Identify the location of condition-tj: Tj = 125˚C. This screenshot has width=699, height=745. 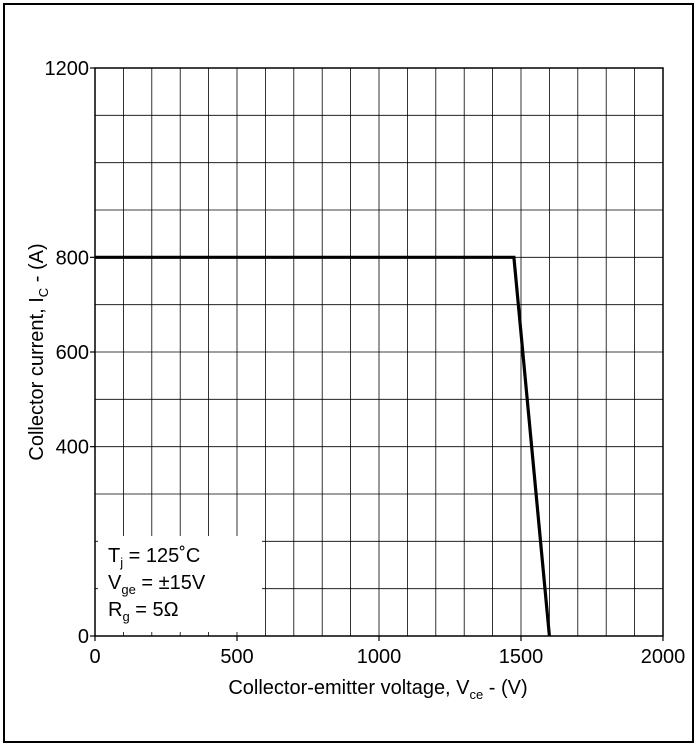
(154, 557).